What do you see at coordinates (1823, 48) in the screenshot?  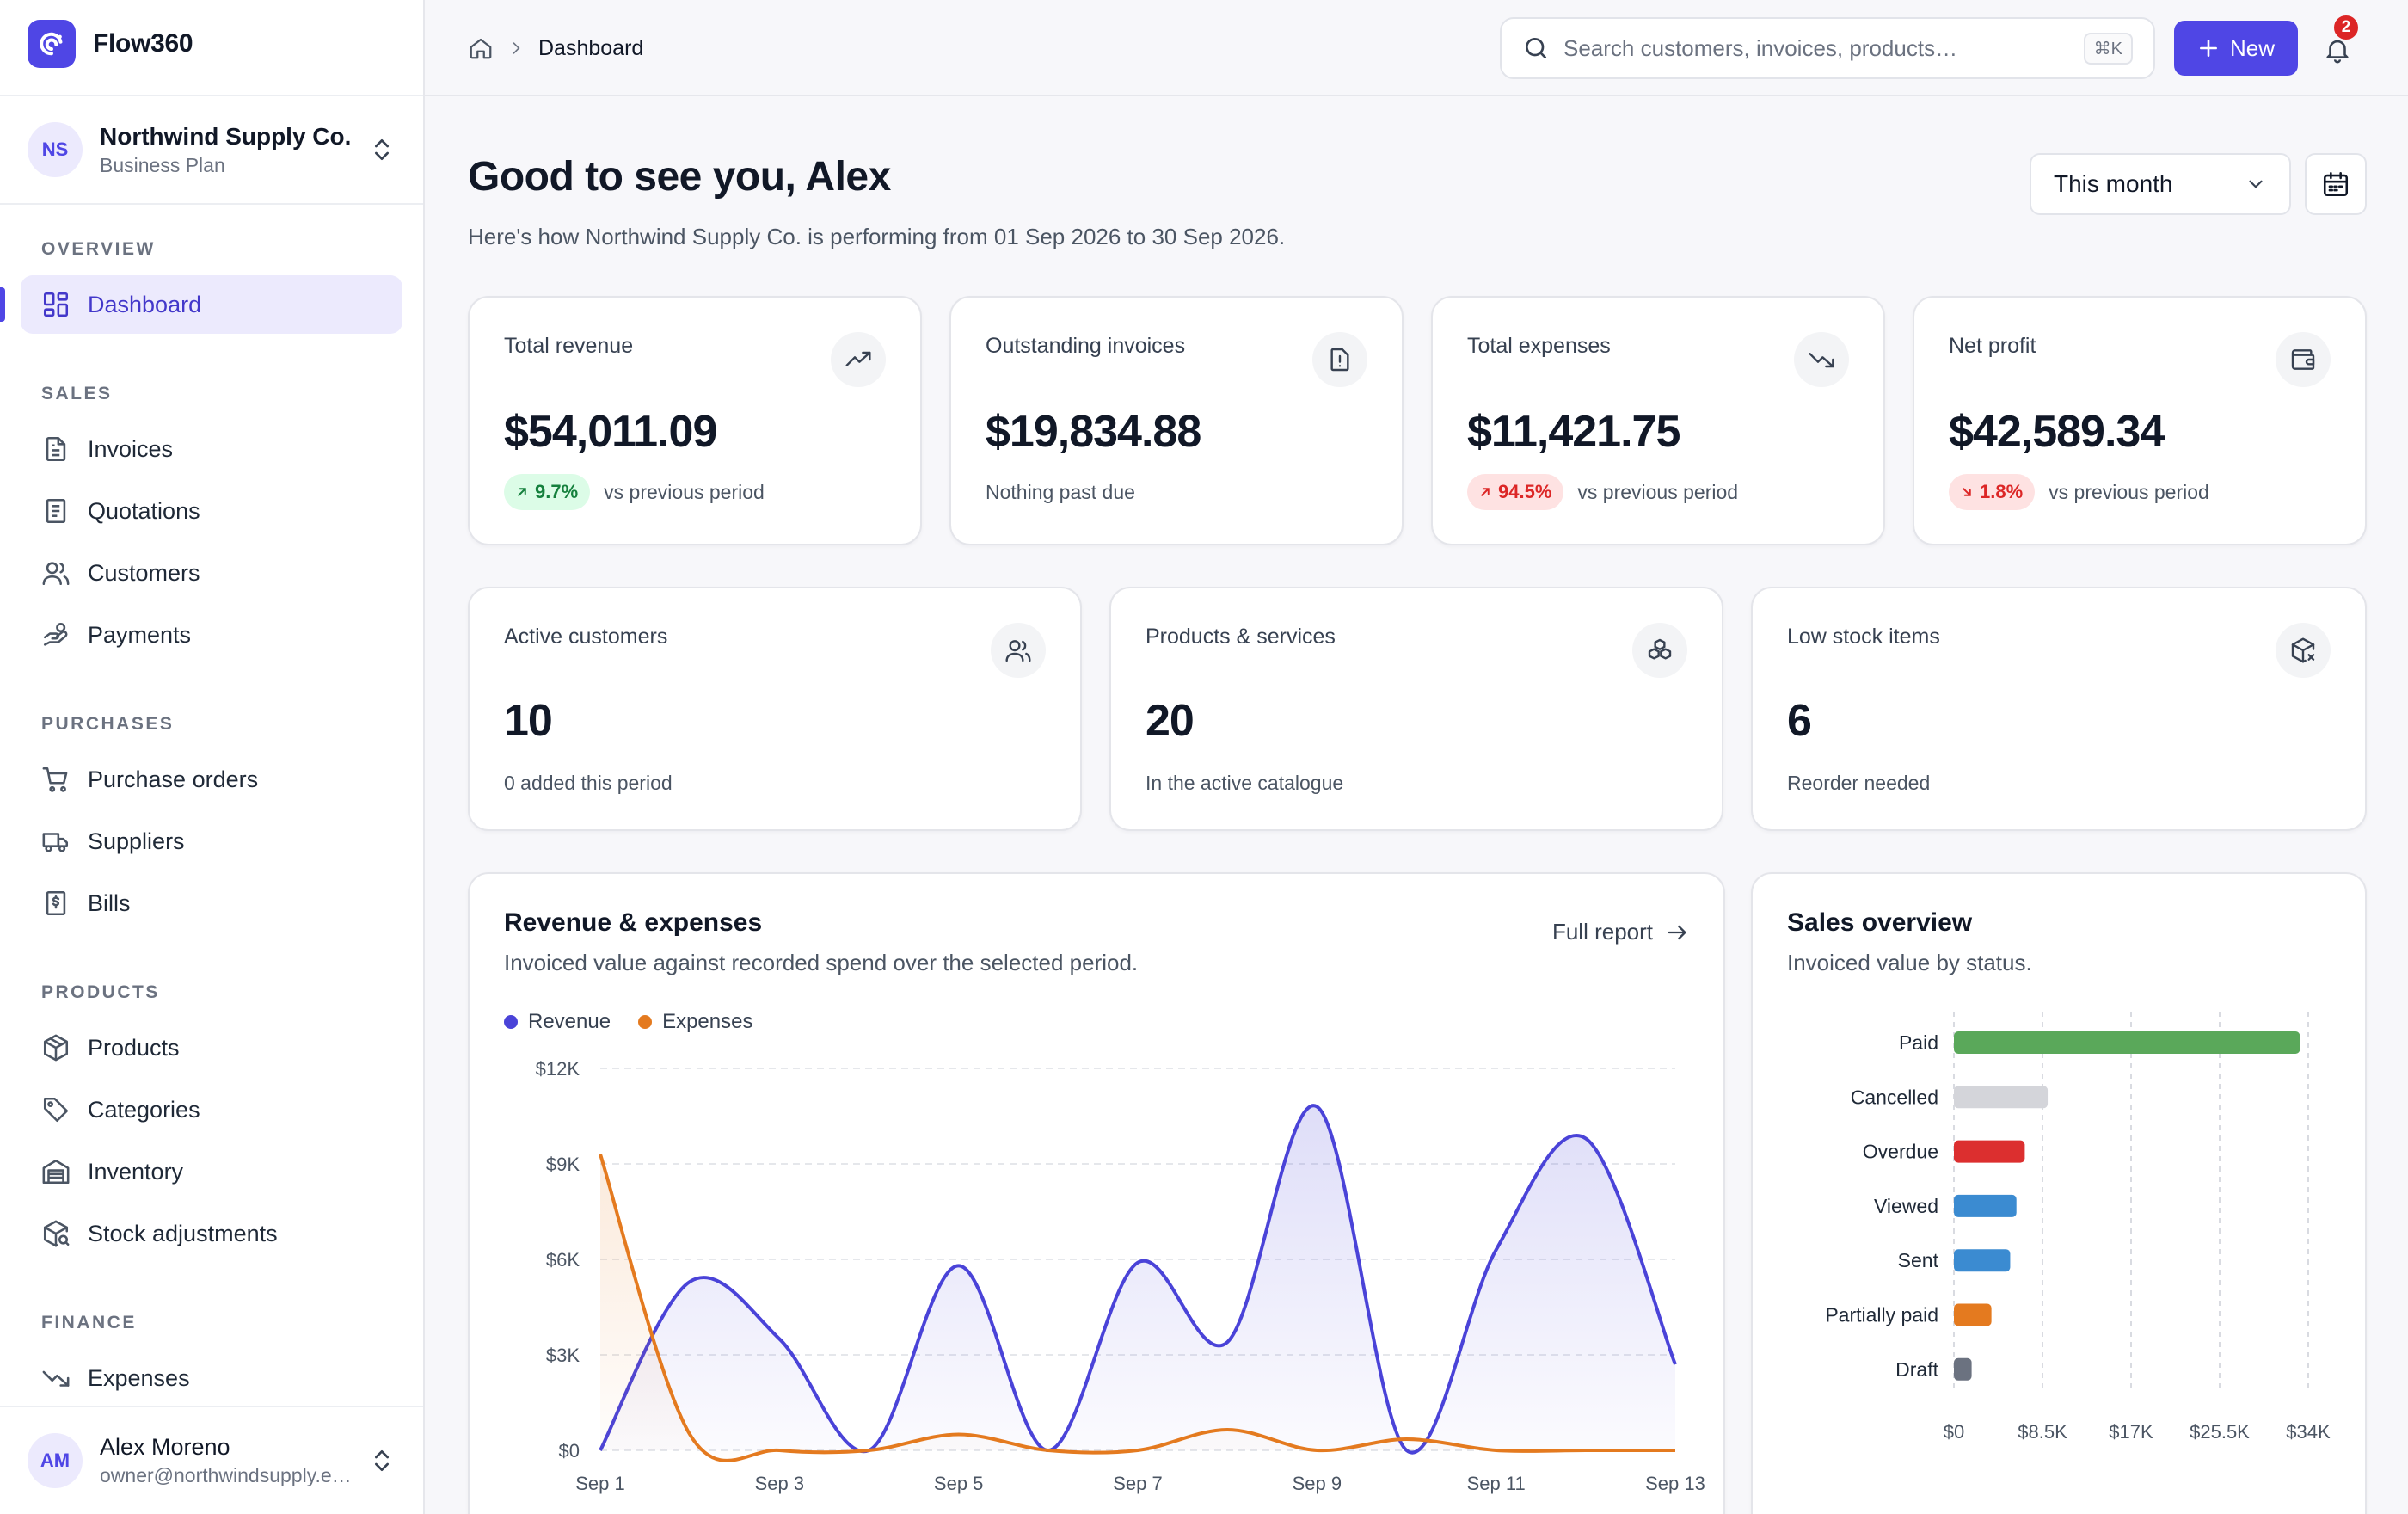 I see `search-input` at bounding box center [1823, 48].